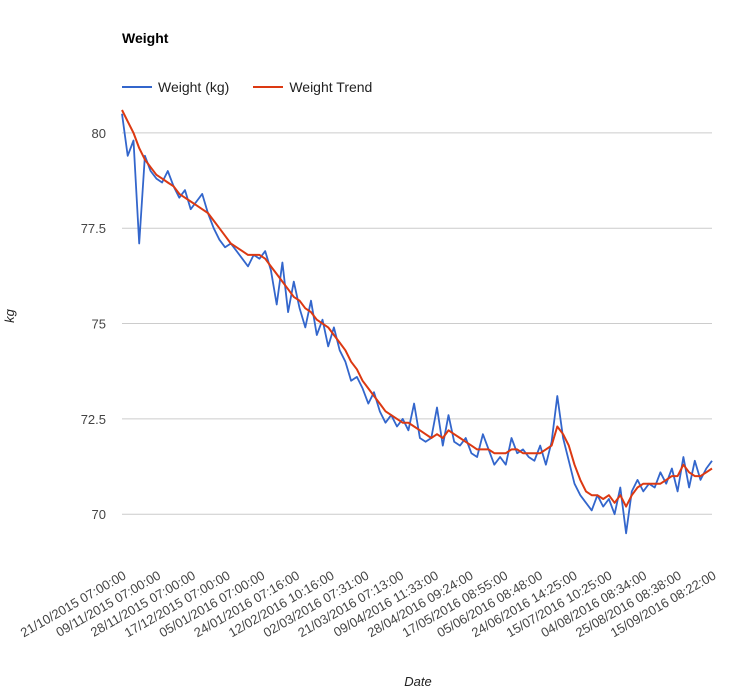 This screenshot has width=729, height=700. I want to click on legend-label-weight: Weight (kg), so click(194, 87).